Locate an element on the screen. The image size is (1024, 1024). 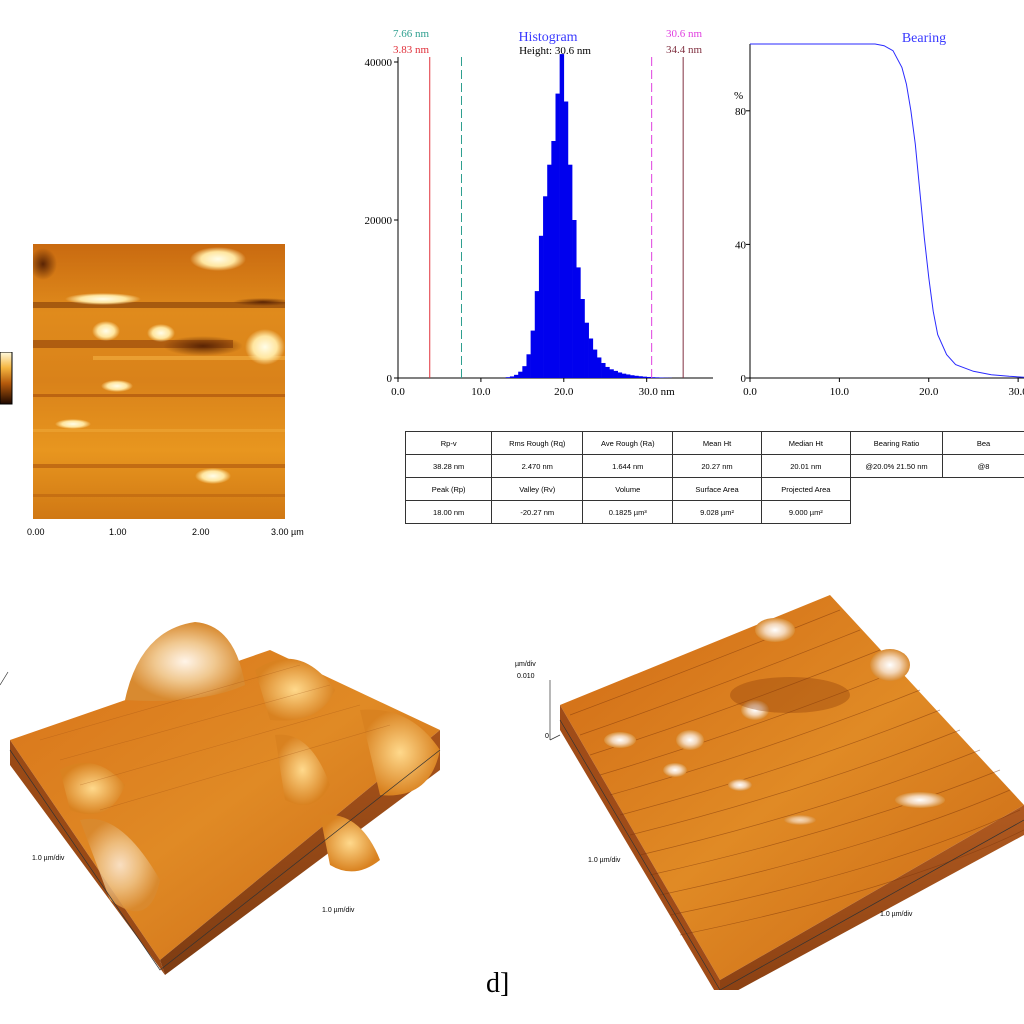
right-3d-z-unit: µm/div is located at coordinates (525, 664).